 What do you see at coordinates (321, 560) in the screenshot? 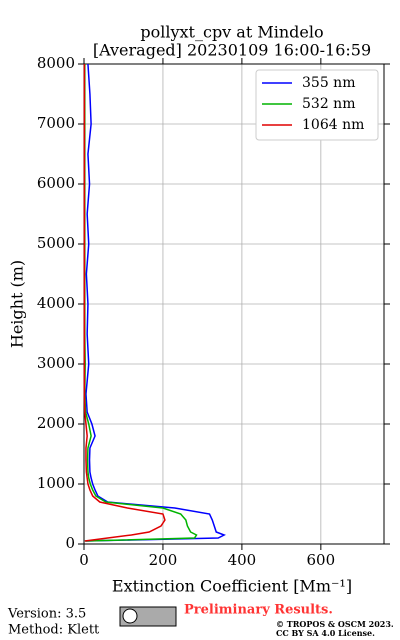
I see `x-tick-label: 600` at bounding box center [321, 560].